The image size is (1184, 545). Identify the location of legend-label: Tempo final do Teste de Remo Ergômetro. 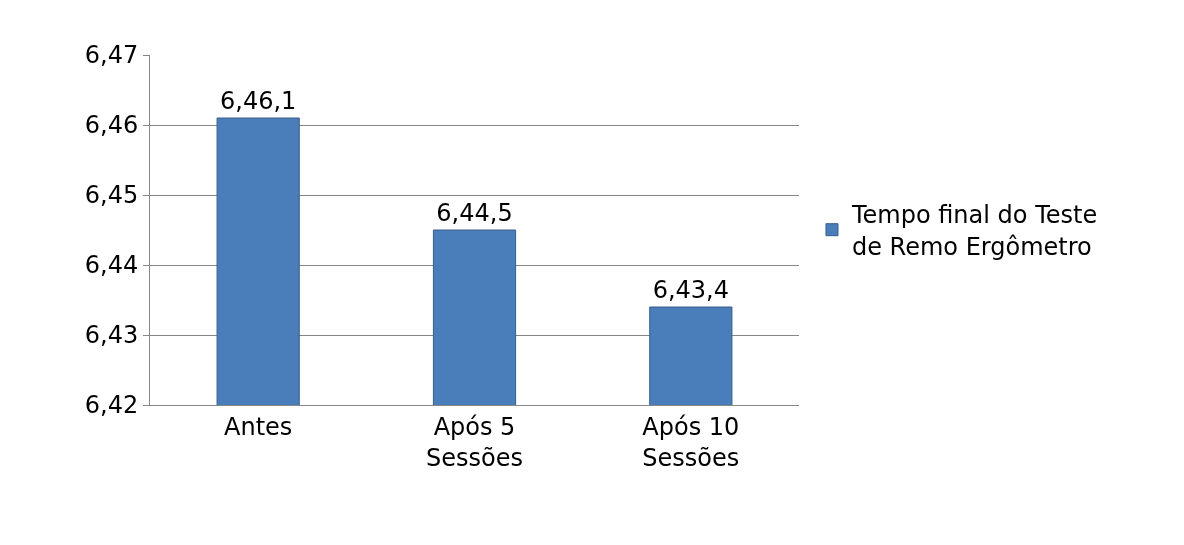
(974, 231).